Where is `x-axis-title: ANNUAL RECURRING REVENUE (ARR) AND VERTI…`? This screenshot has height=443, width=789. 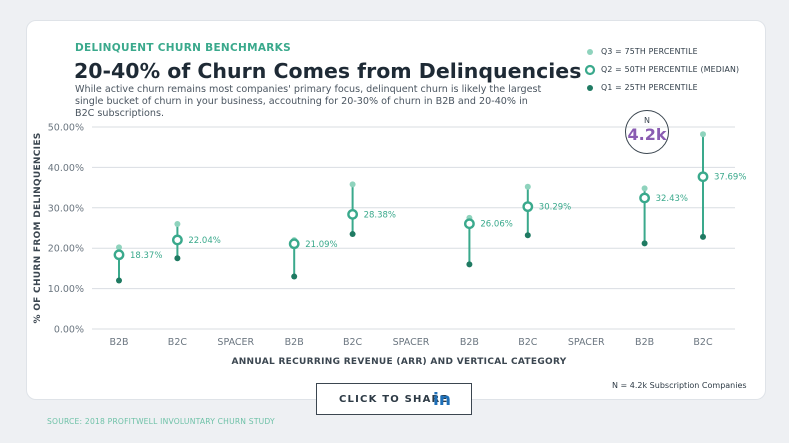 x-axis-title: ANNUAL RECURRING REVENUE (ARR) AND VERTI… is located at coordinates (398, 362).